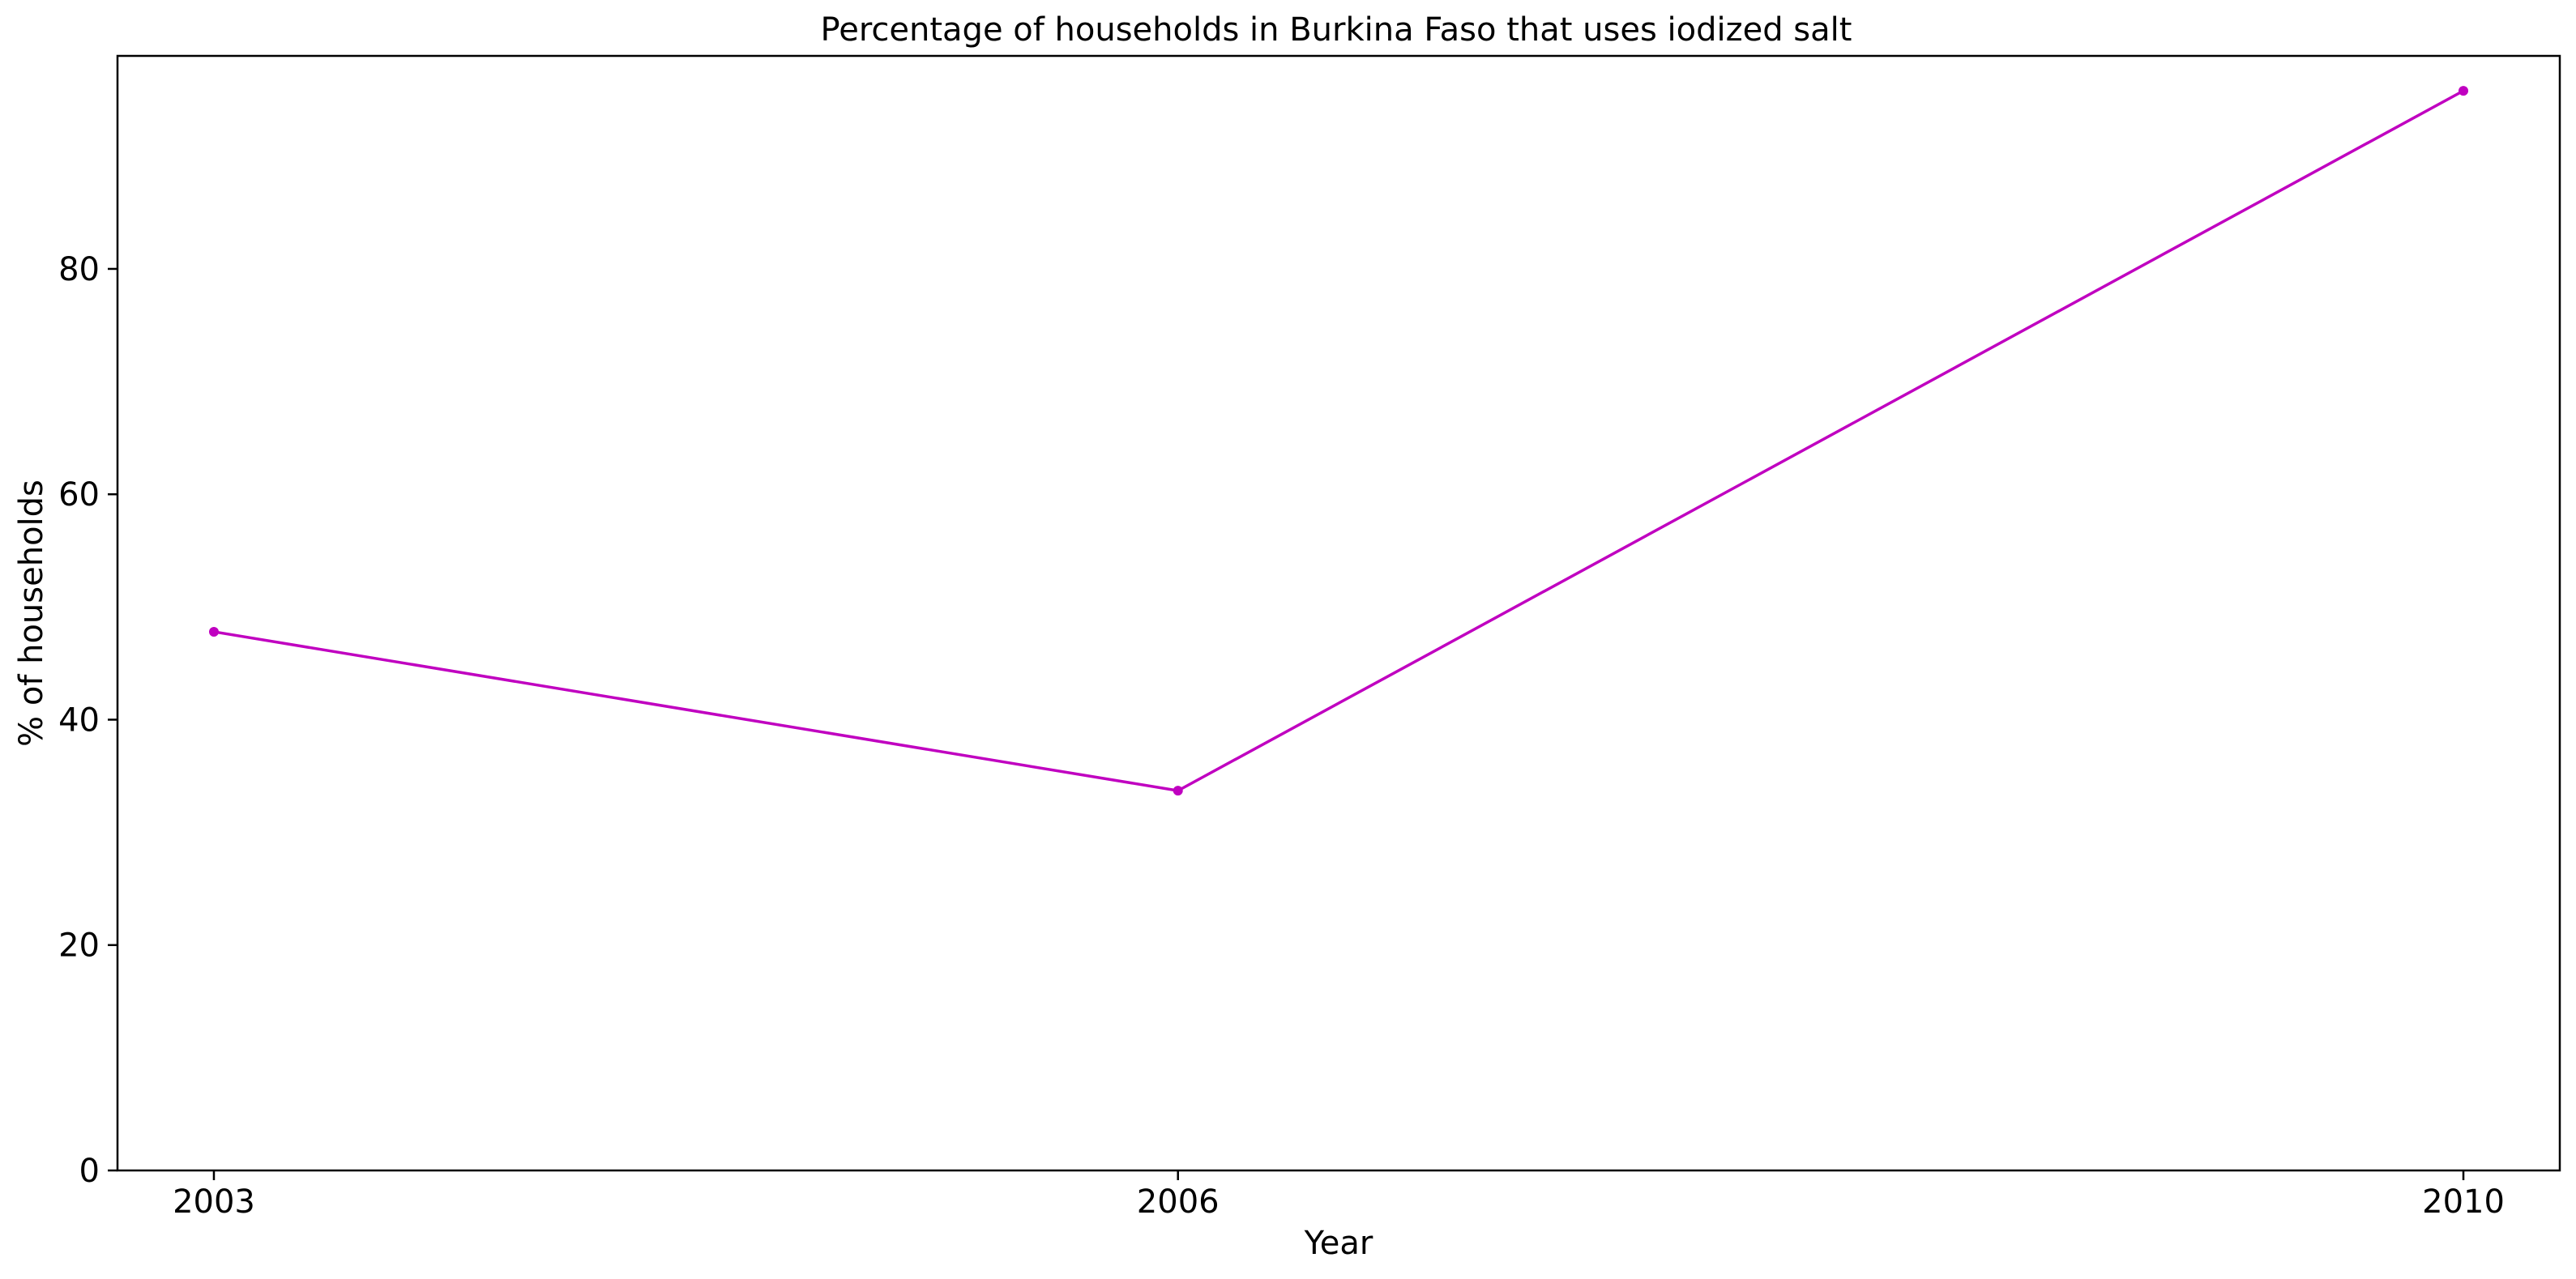 The width and height of the screenshot is (2576, 1279). I want to click on x-tick-label: 2003, so click(214, 1202).